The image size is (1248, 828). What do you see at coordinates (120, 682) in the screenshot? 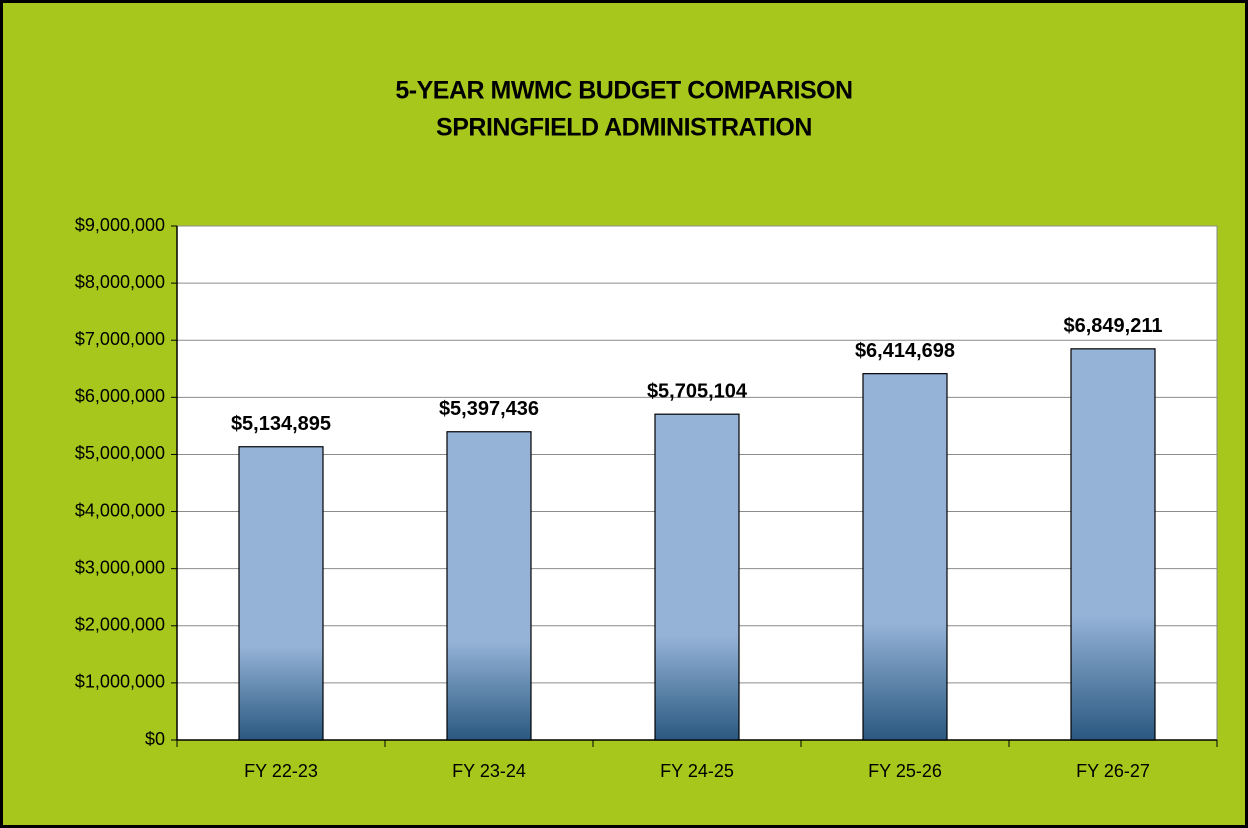
I see `y-tick-label: $1,000,000` at bounding box center [120, 682].